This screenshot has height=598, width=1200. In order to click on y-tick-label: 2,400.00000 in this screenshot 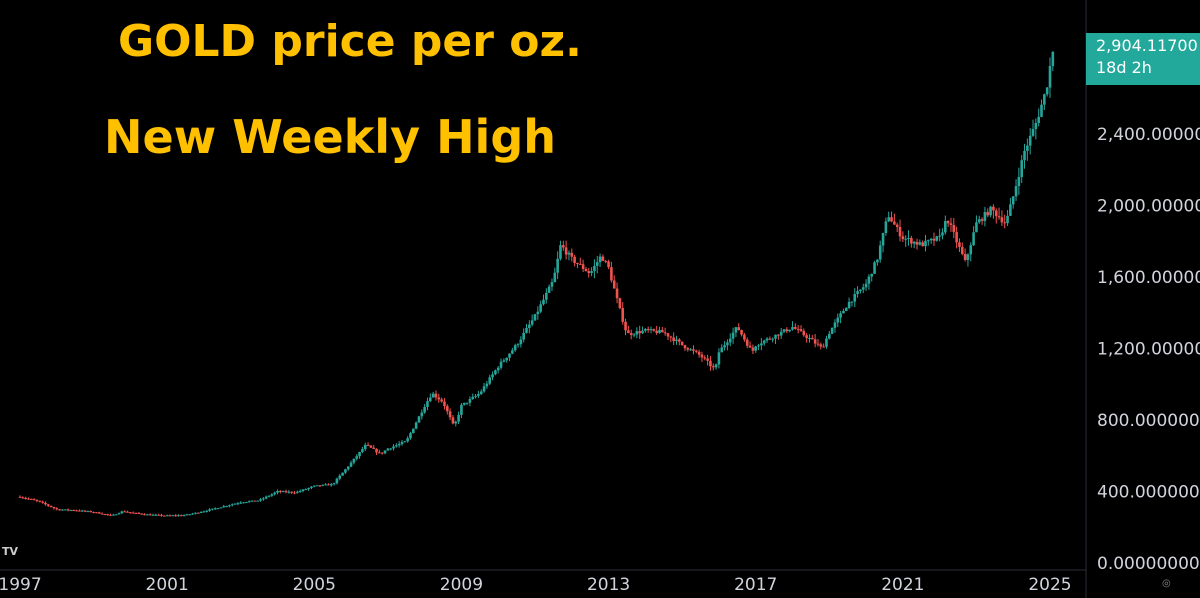, I will do `click(1148, 135)`.